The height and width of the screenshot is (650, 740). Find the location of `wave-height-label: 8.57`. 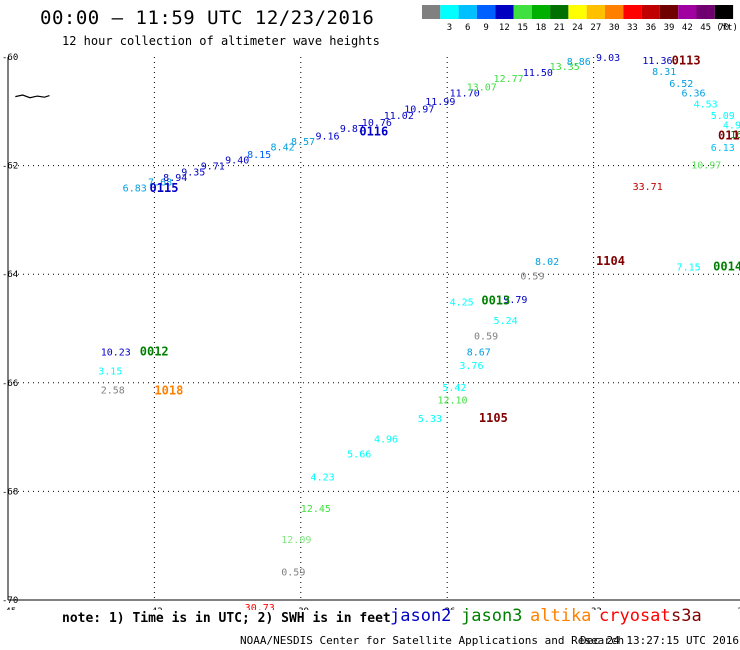

wave-height-label: 8.57 is located at coordinates (303, 142).